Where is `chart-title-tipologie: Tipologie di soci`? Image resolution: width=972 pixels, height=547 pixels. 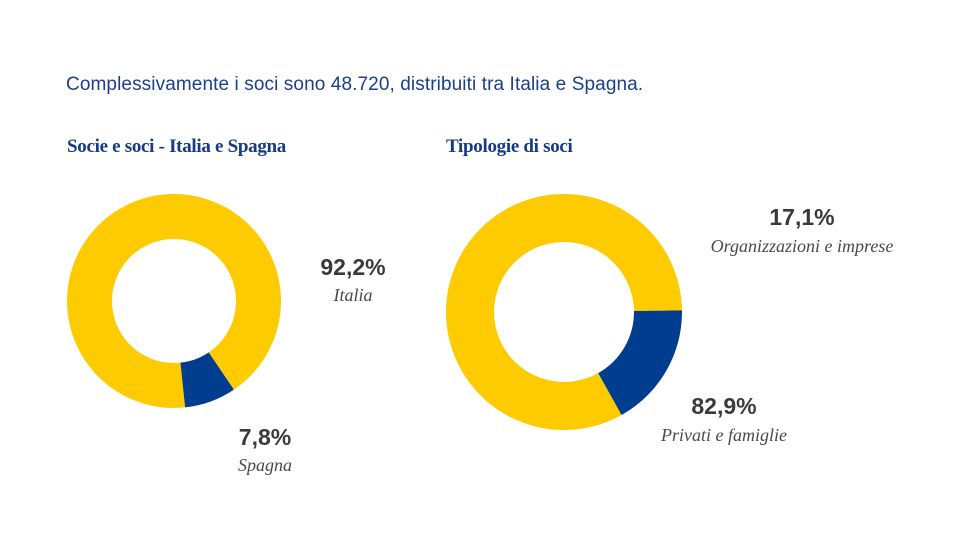 chart-title-tipologie: Tipologie di soci is located at coordinates (509, 146).